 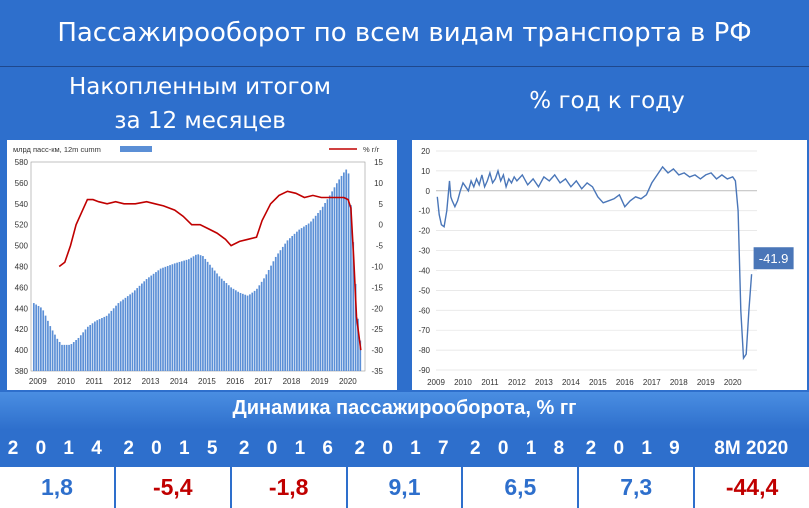 I want to click on x-tick-label: 2019, so click(x=706, y=382).